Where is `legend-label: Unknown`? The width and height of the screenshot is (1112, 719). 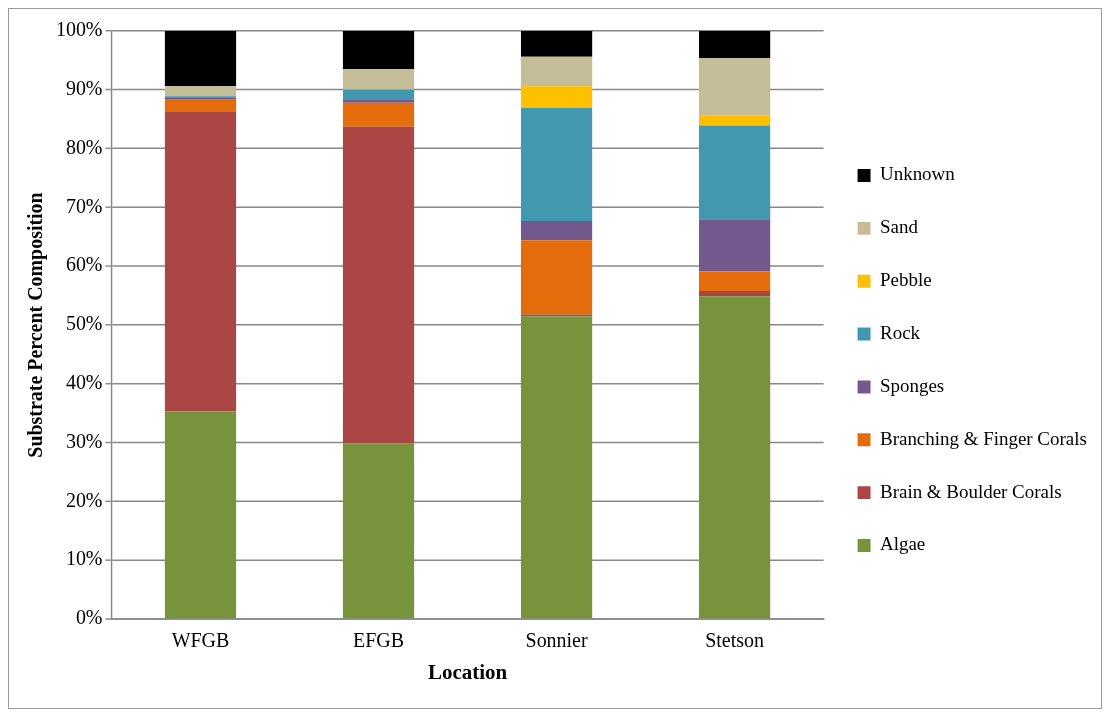 legend-label: Unknown is located at coordinates (918, 174).